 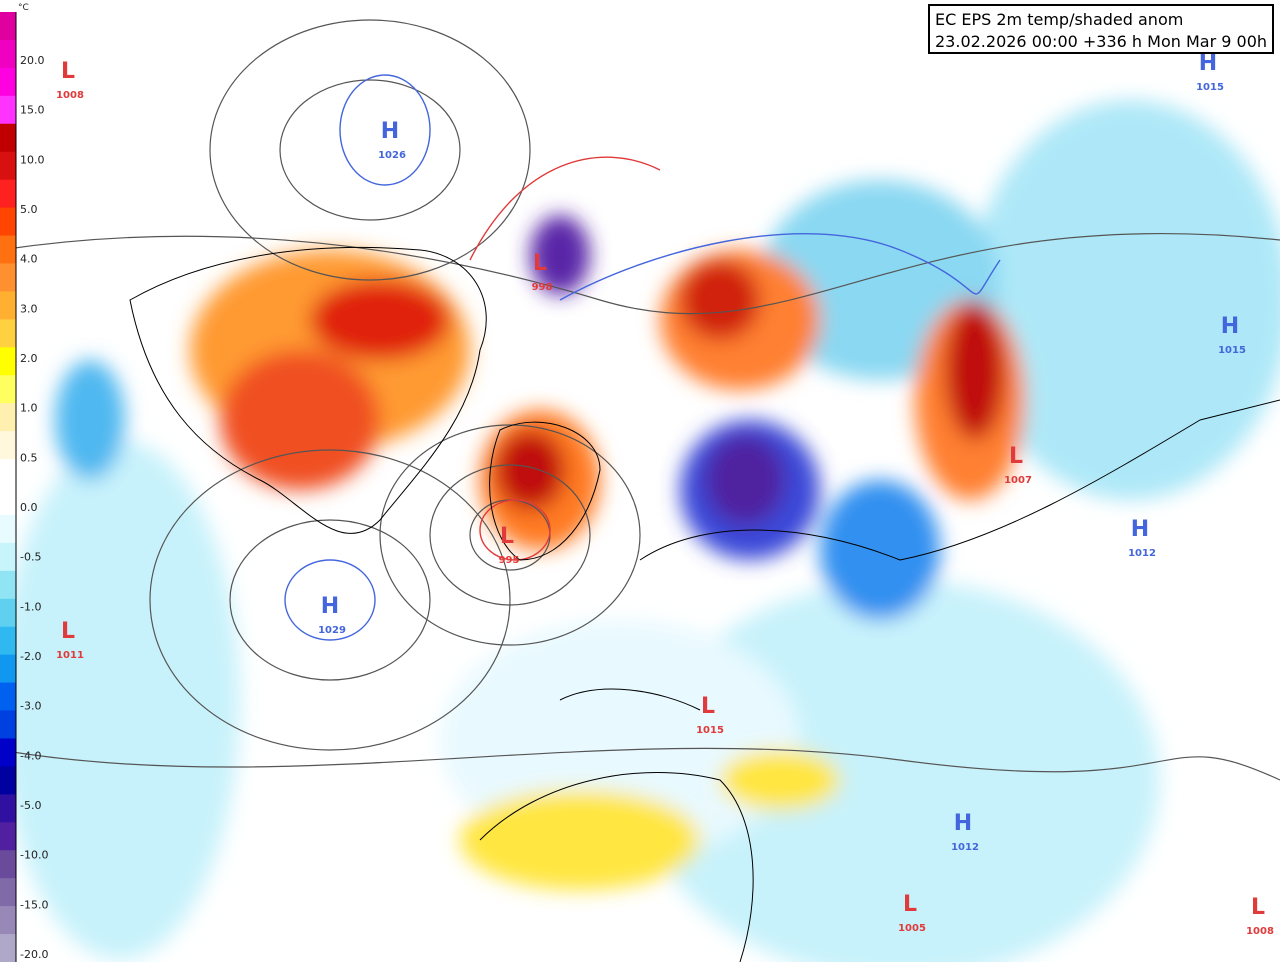 I want to click on legend-label: 20.0, so click(x=32, y=60).